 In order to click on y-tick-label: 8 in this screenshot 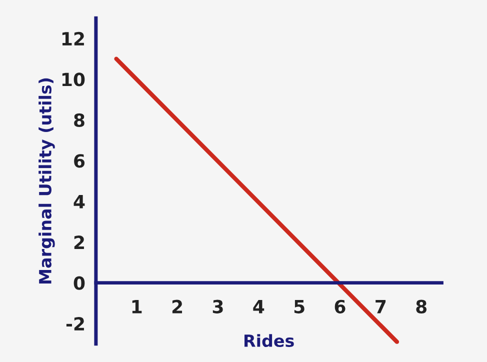, I will do `click(79, 120)`.